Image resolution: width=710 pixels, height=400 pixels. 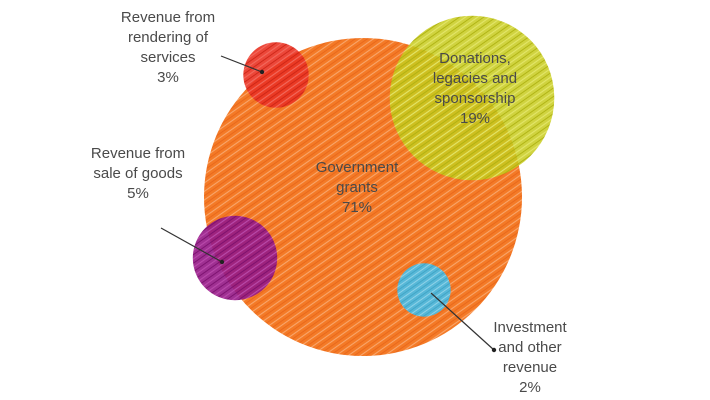 I want to click on bubble-donations, so click(x=472, y=98).